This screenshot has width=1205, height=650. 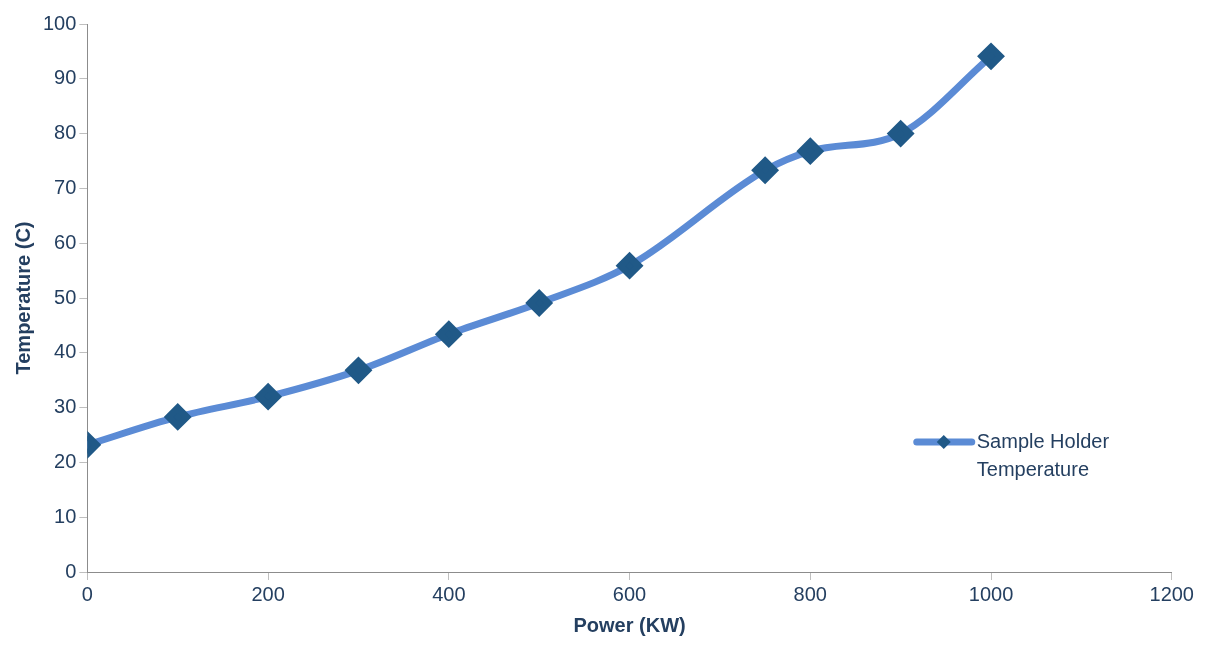 What do you see at coordinates (65, 77) in the screenshot?
I see `y-tick-label: 90` at bounding box center [65, 77].